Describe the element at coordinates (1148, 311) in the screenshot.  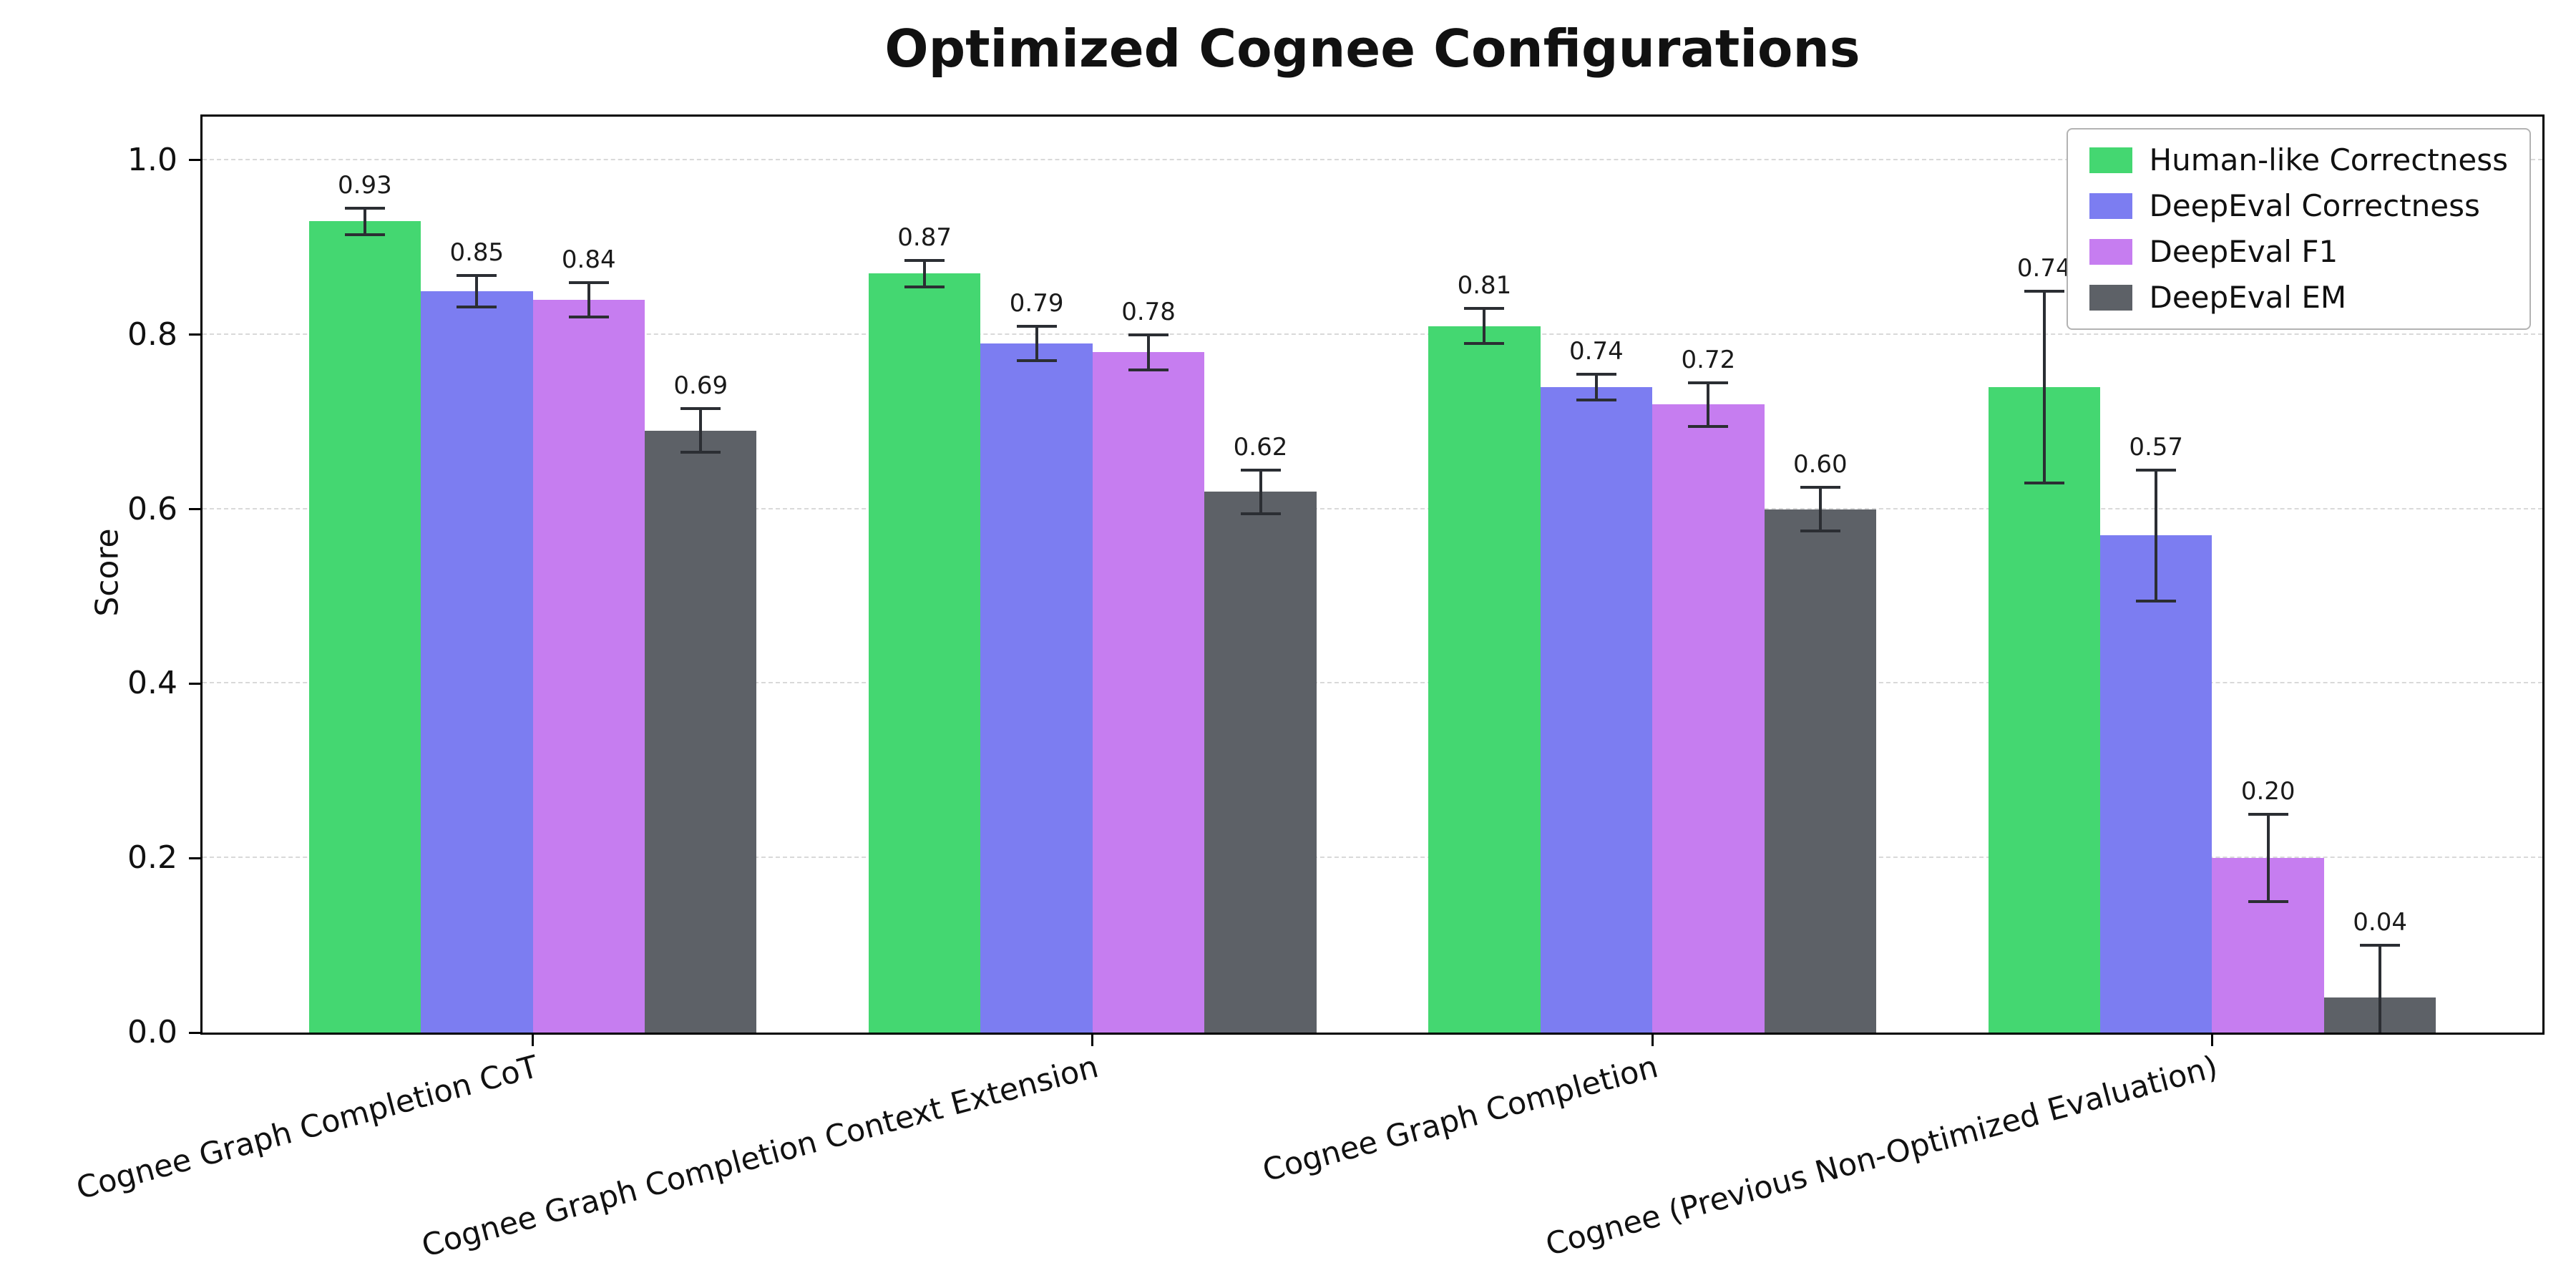
I see `bar-value-label: 0.78` at that location.